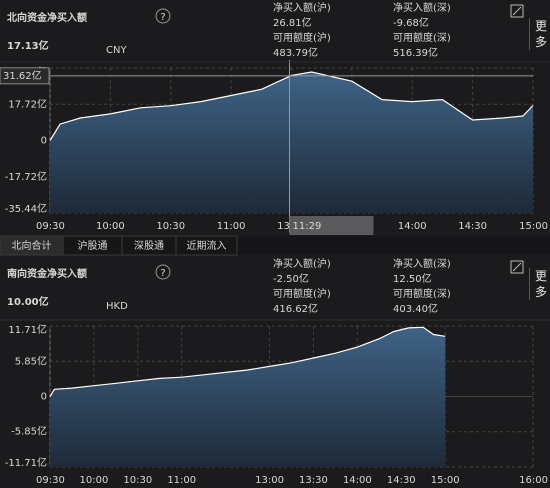  Describe the element at coordinates (412, 278) in the screenshot. I see `stat-value: 12.50亿` at that location.